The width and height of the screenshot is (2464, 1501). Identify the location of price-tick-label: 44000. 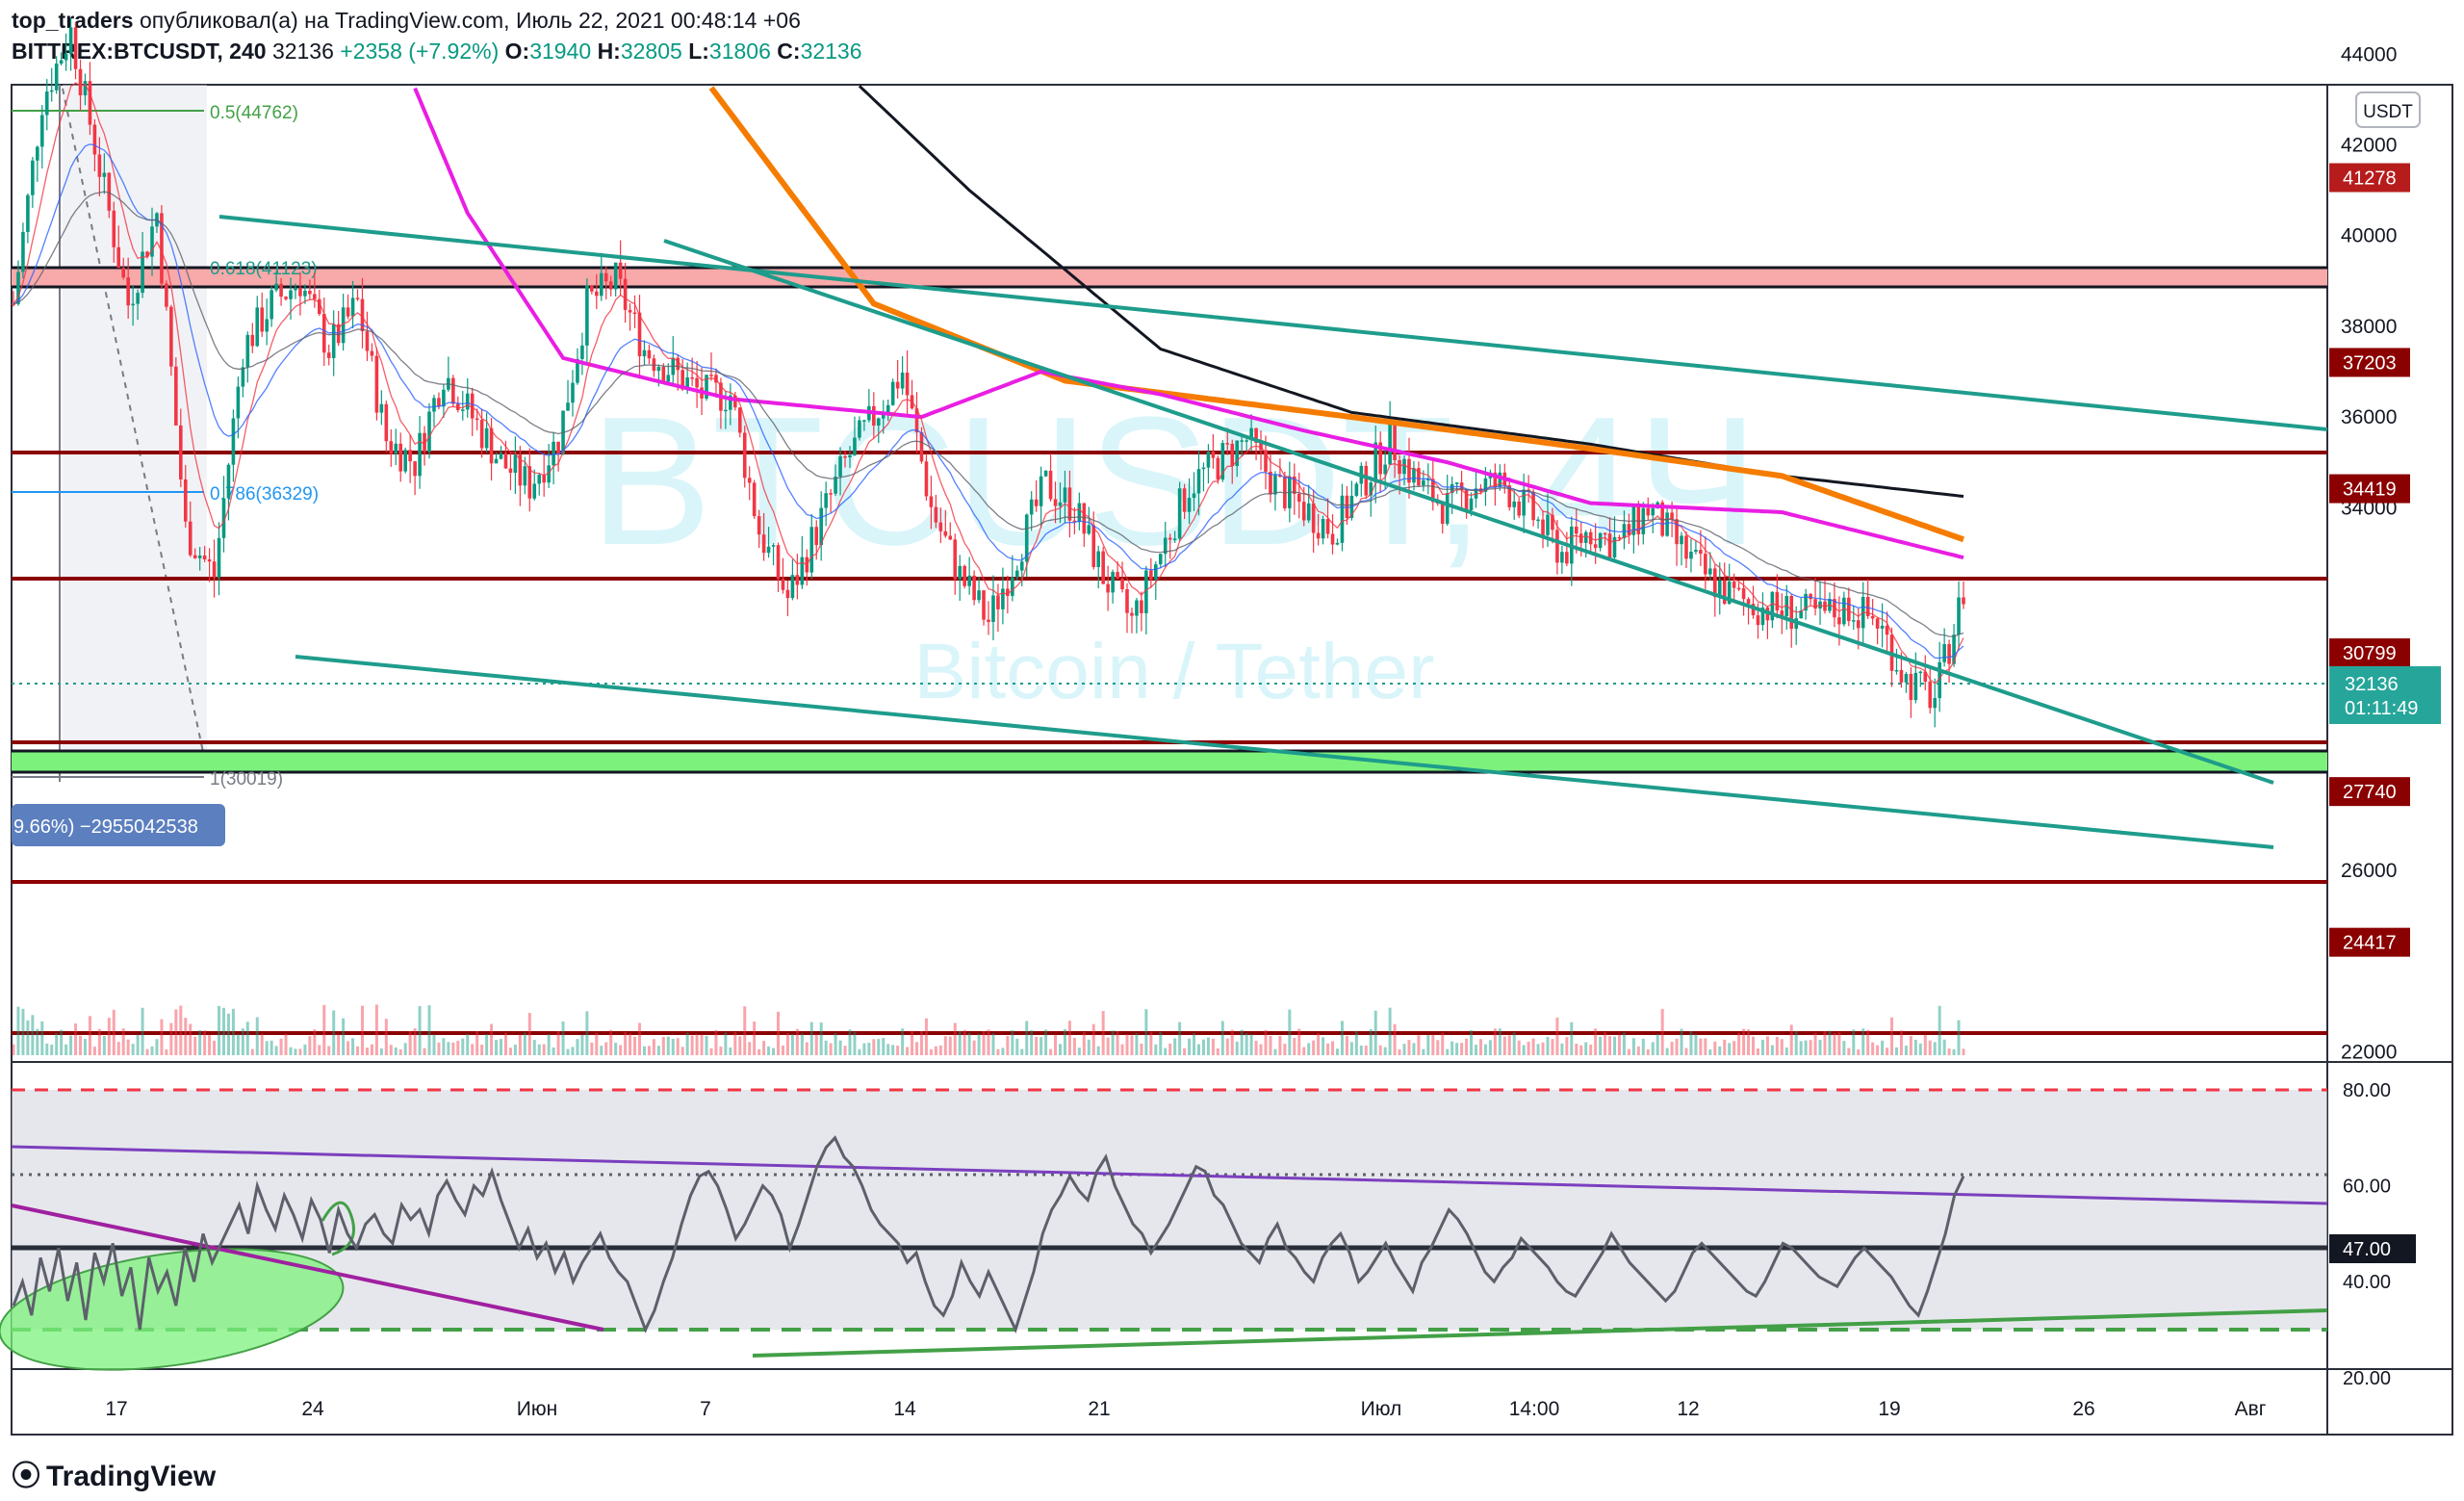
(2369, 54).